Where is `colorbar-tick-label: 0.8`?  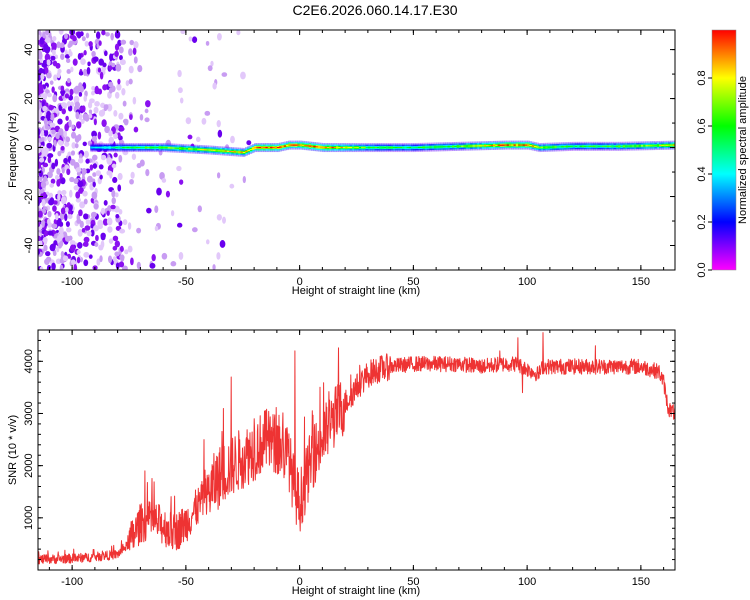 colorbar-tick-label: 0.8 is located at coordinates (702, 77).